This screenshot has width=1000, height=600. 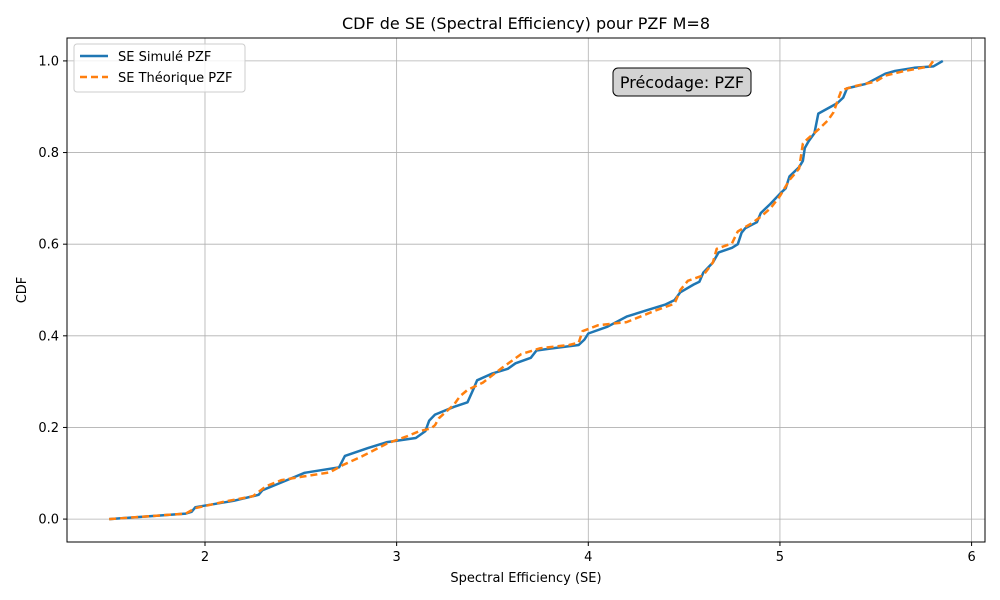 I want to click on legend-label-simule: SE Simulé PZF, so click(x=164, y=57).